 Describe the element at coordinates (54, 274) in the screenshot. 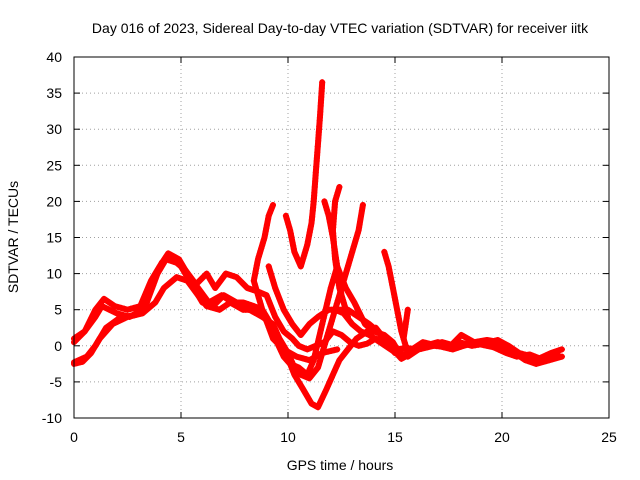

I see `y-tick-label: 10` at that location.